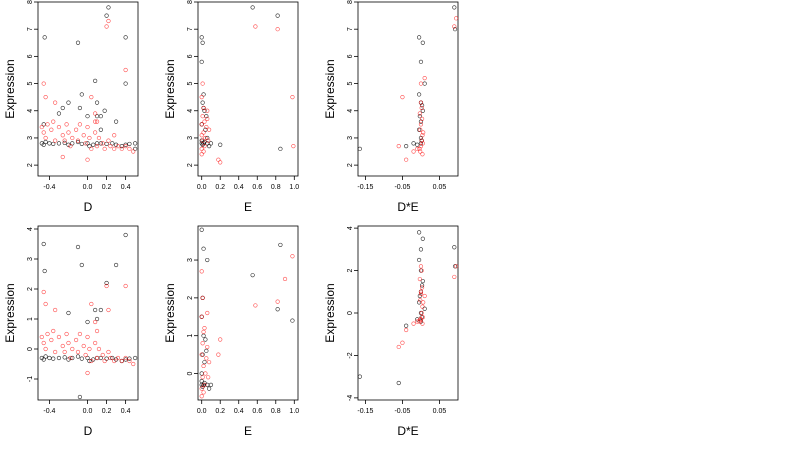 This screenshot has width=800, height=450. Describe the element at coordinates (407, 431) in the screenshot. I see `x-axis-title: D*E` at that location.